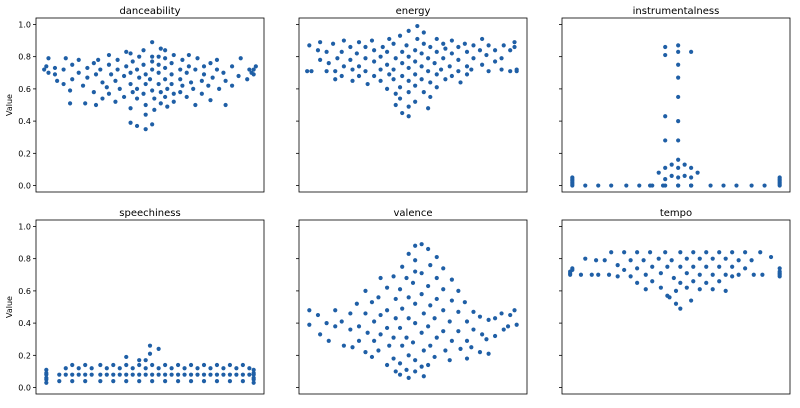 This screenshot has width=800, height=408. I want to click on axes-frame, so click(413, 307).